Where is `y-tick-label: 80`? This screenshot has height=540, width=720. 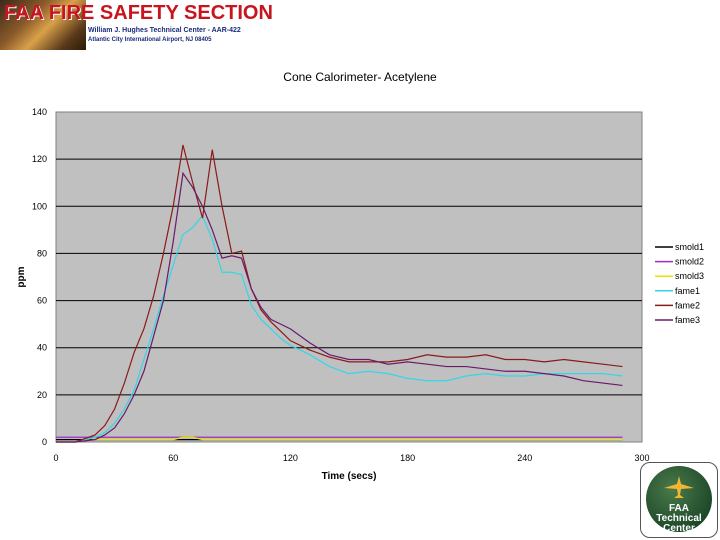
y-tick-label: 80 is located at coordinates (42, 253).